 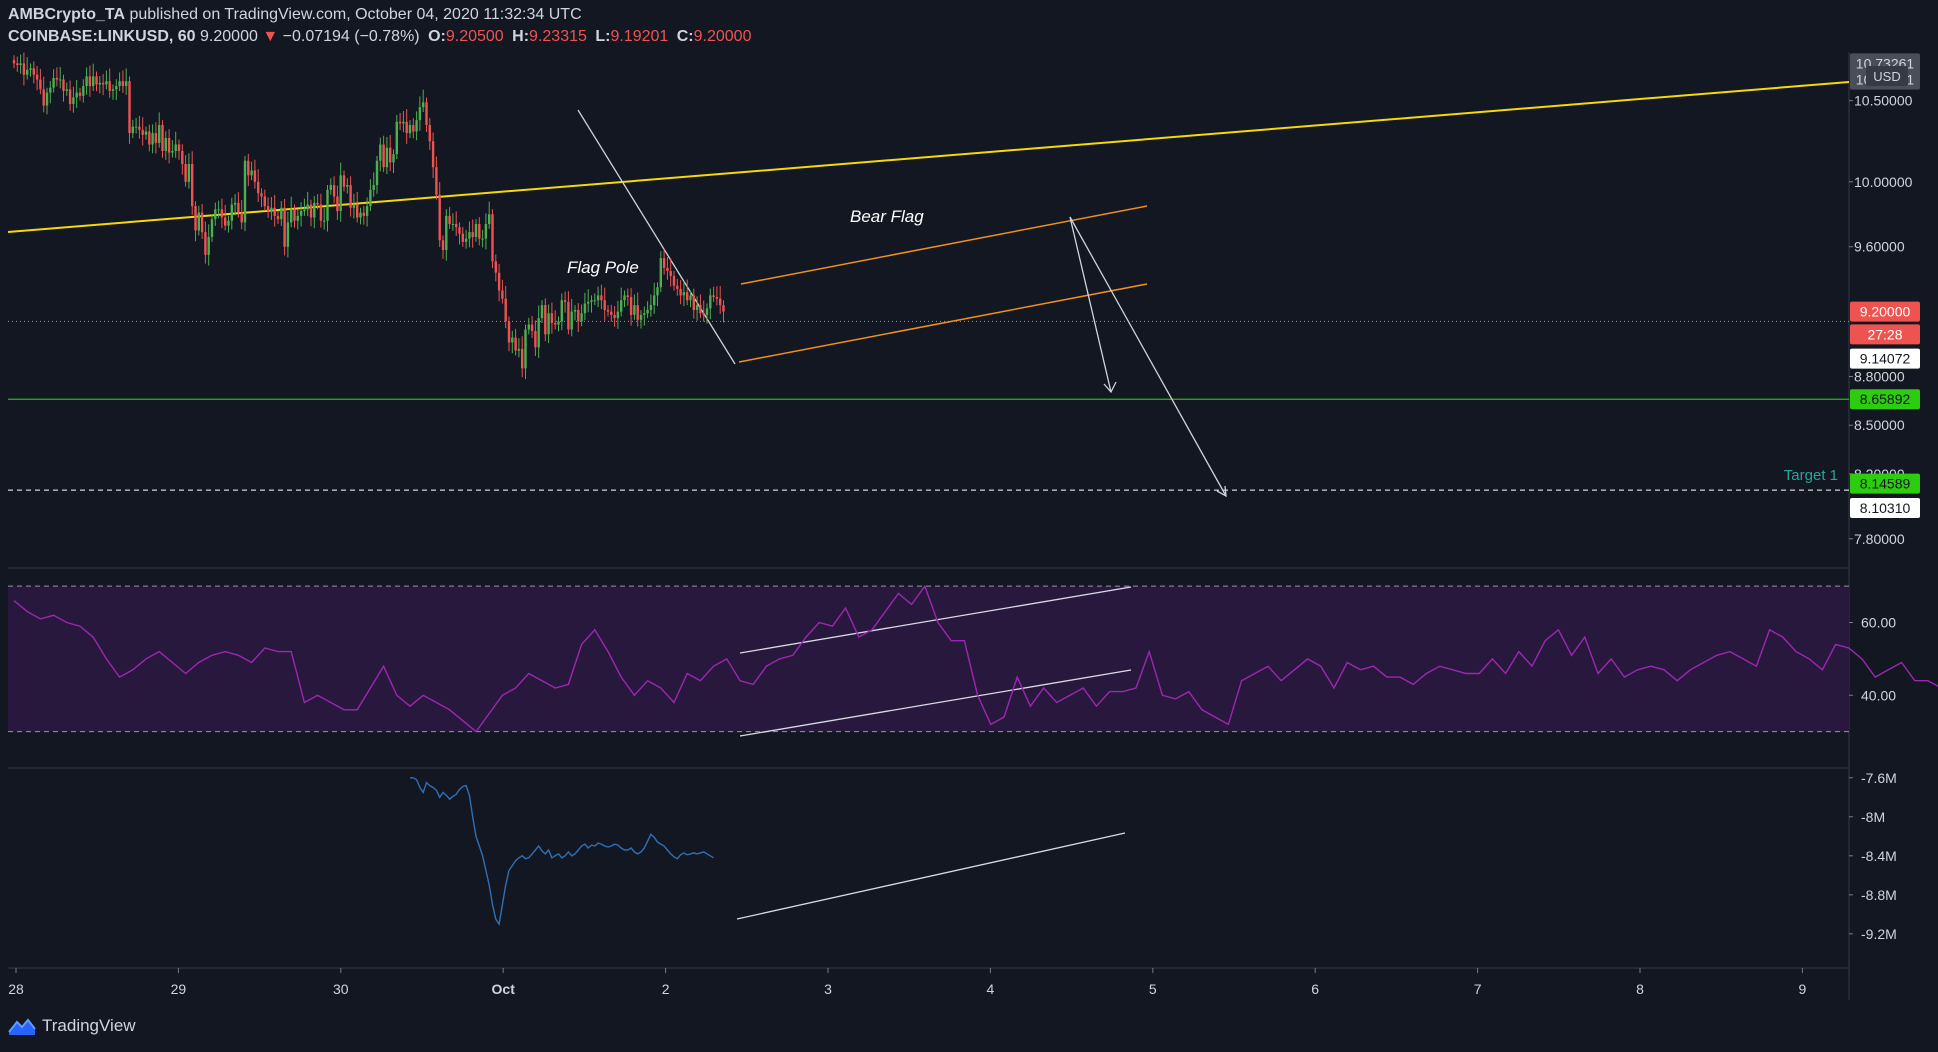 I want to click on price-label: 8.14589, so click(x=1885, y=483).